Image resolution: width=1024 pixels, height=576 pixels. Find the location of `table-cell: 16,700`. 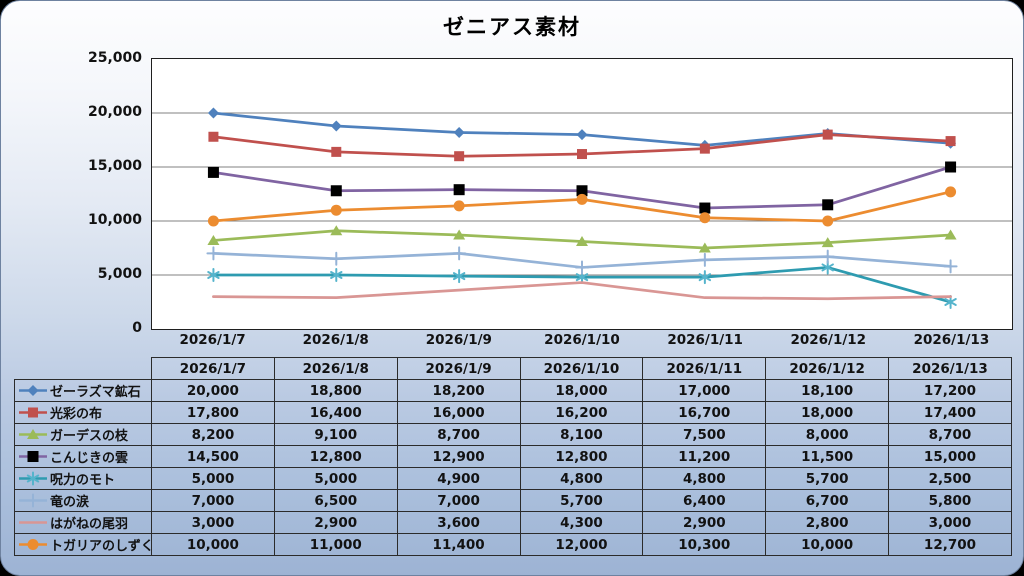

table-cell: 16,700 is located at coordinates (704, 412).